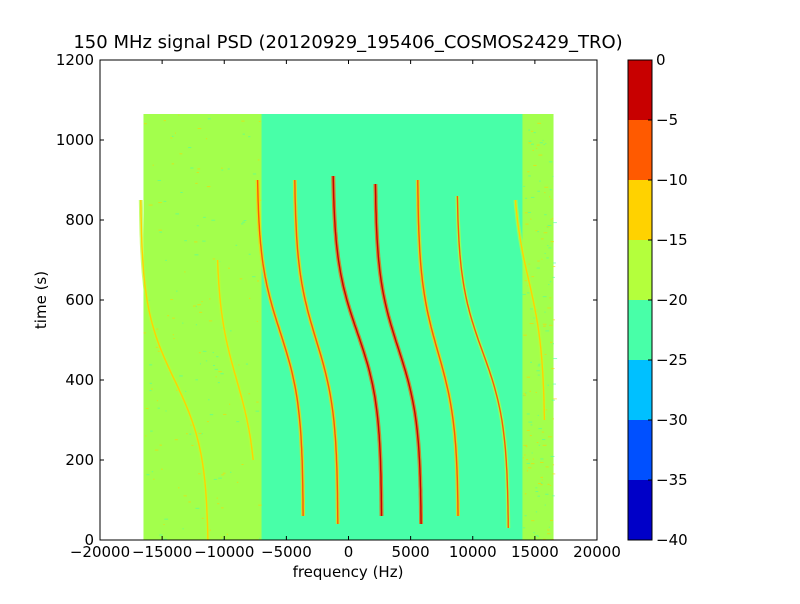  What do you see at coordinates (79, 220) in the screenshot?
I see `y-tick-label: 800` at bounding box center [79, 220].